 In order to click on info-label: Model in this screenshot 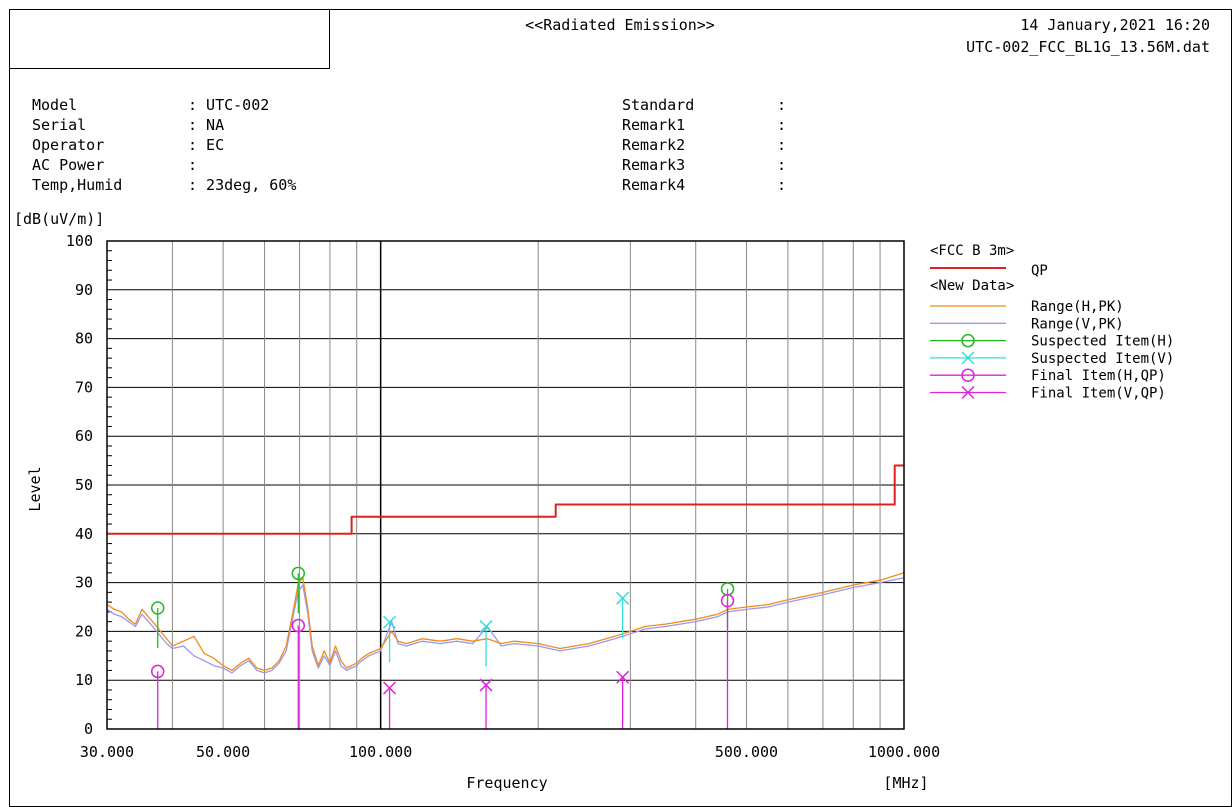, I will do `click(54, 105)`.